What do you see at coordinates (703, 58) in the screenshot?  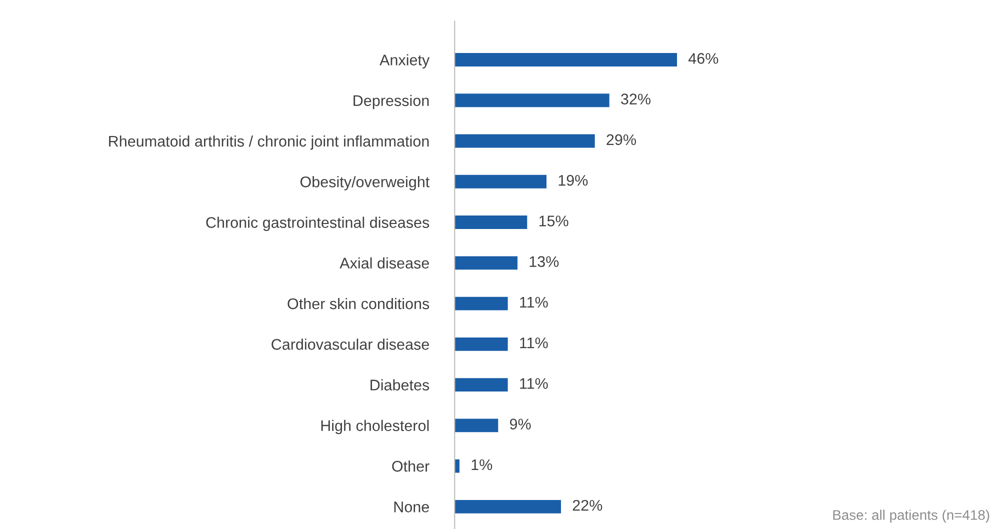 I see `data-label: 46%` at bounding box center [703, 58].